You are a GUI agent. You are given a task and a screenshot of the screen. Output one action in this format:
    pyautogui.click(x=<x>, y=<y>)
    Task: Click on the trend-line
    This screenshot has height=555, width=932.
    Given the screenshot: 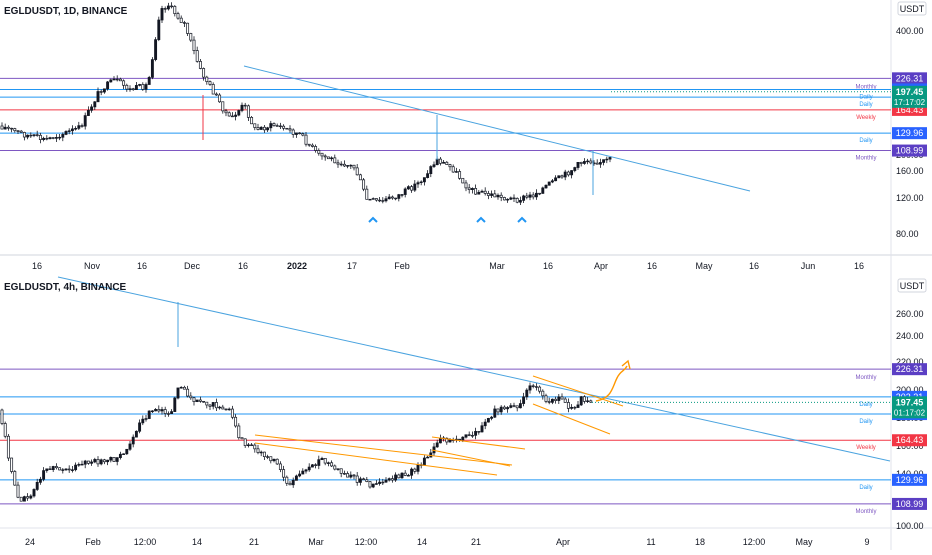 What is the action you would take?
    pyautogui.click(x=497, y=128)
    